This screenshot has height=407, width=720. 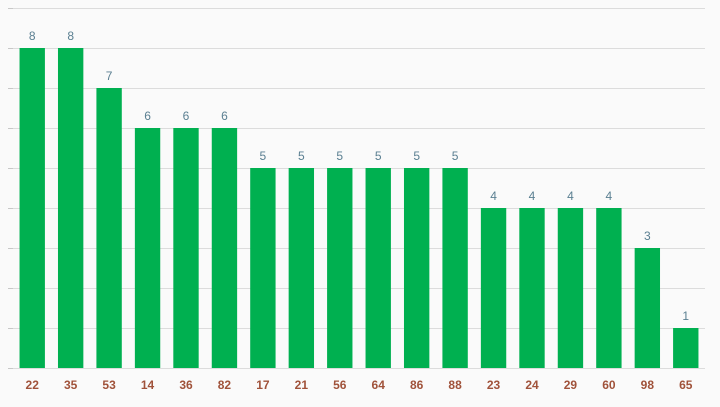 What do you see at coordinates (647, 236) in the screenshot?
I see `data-label-98: 3` at bounding box center [647, 236].